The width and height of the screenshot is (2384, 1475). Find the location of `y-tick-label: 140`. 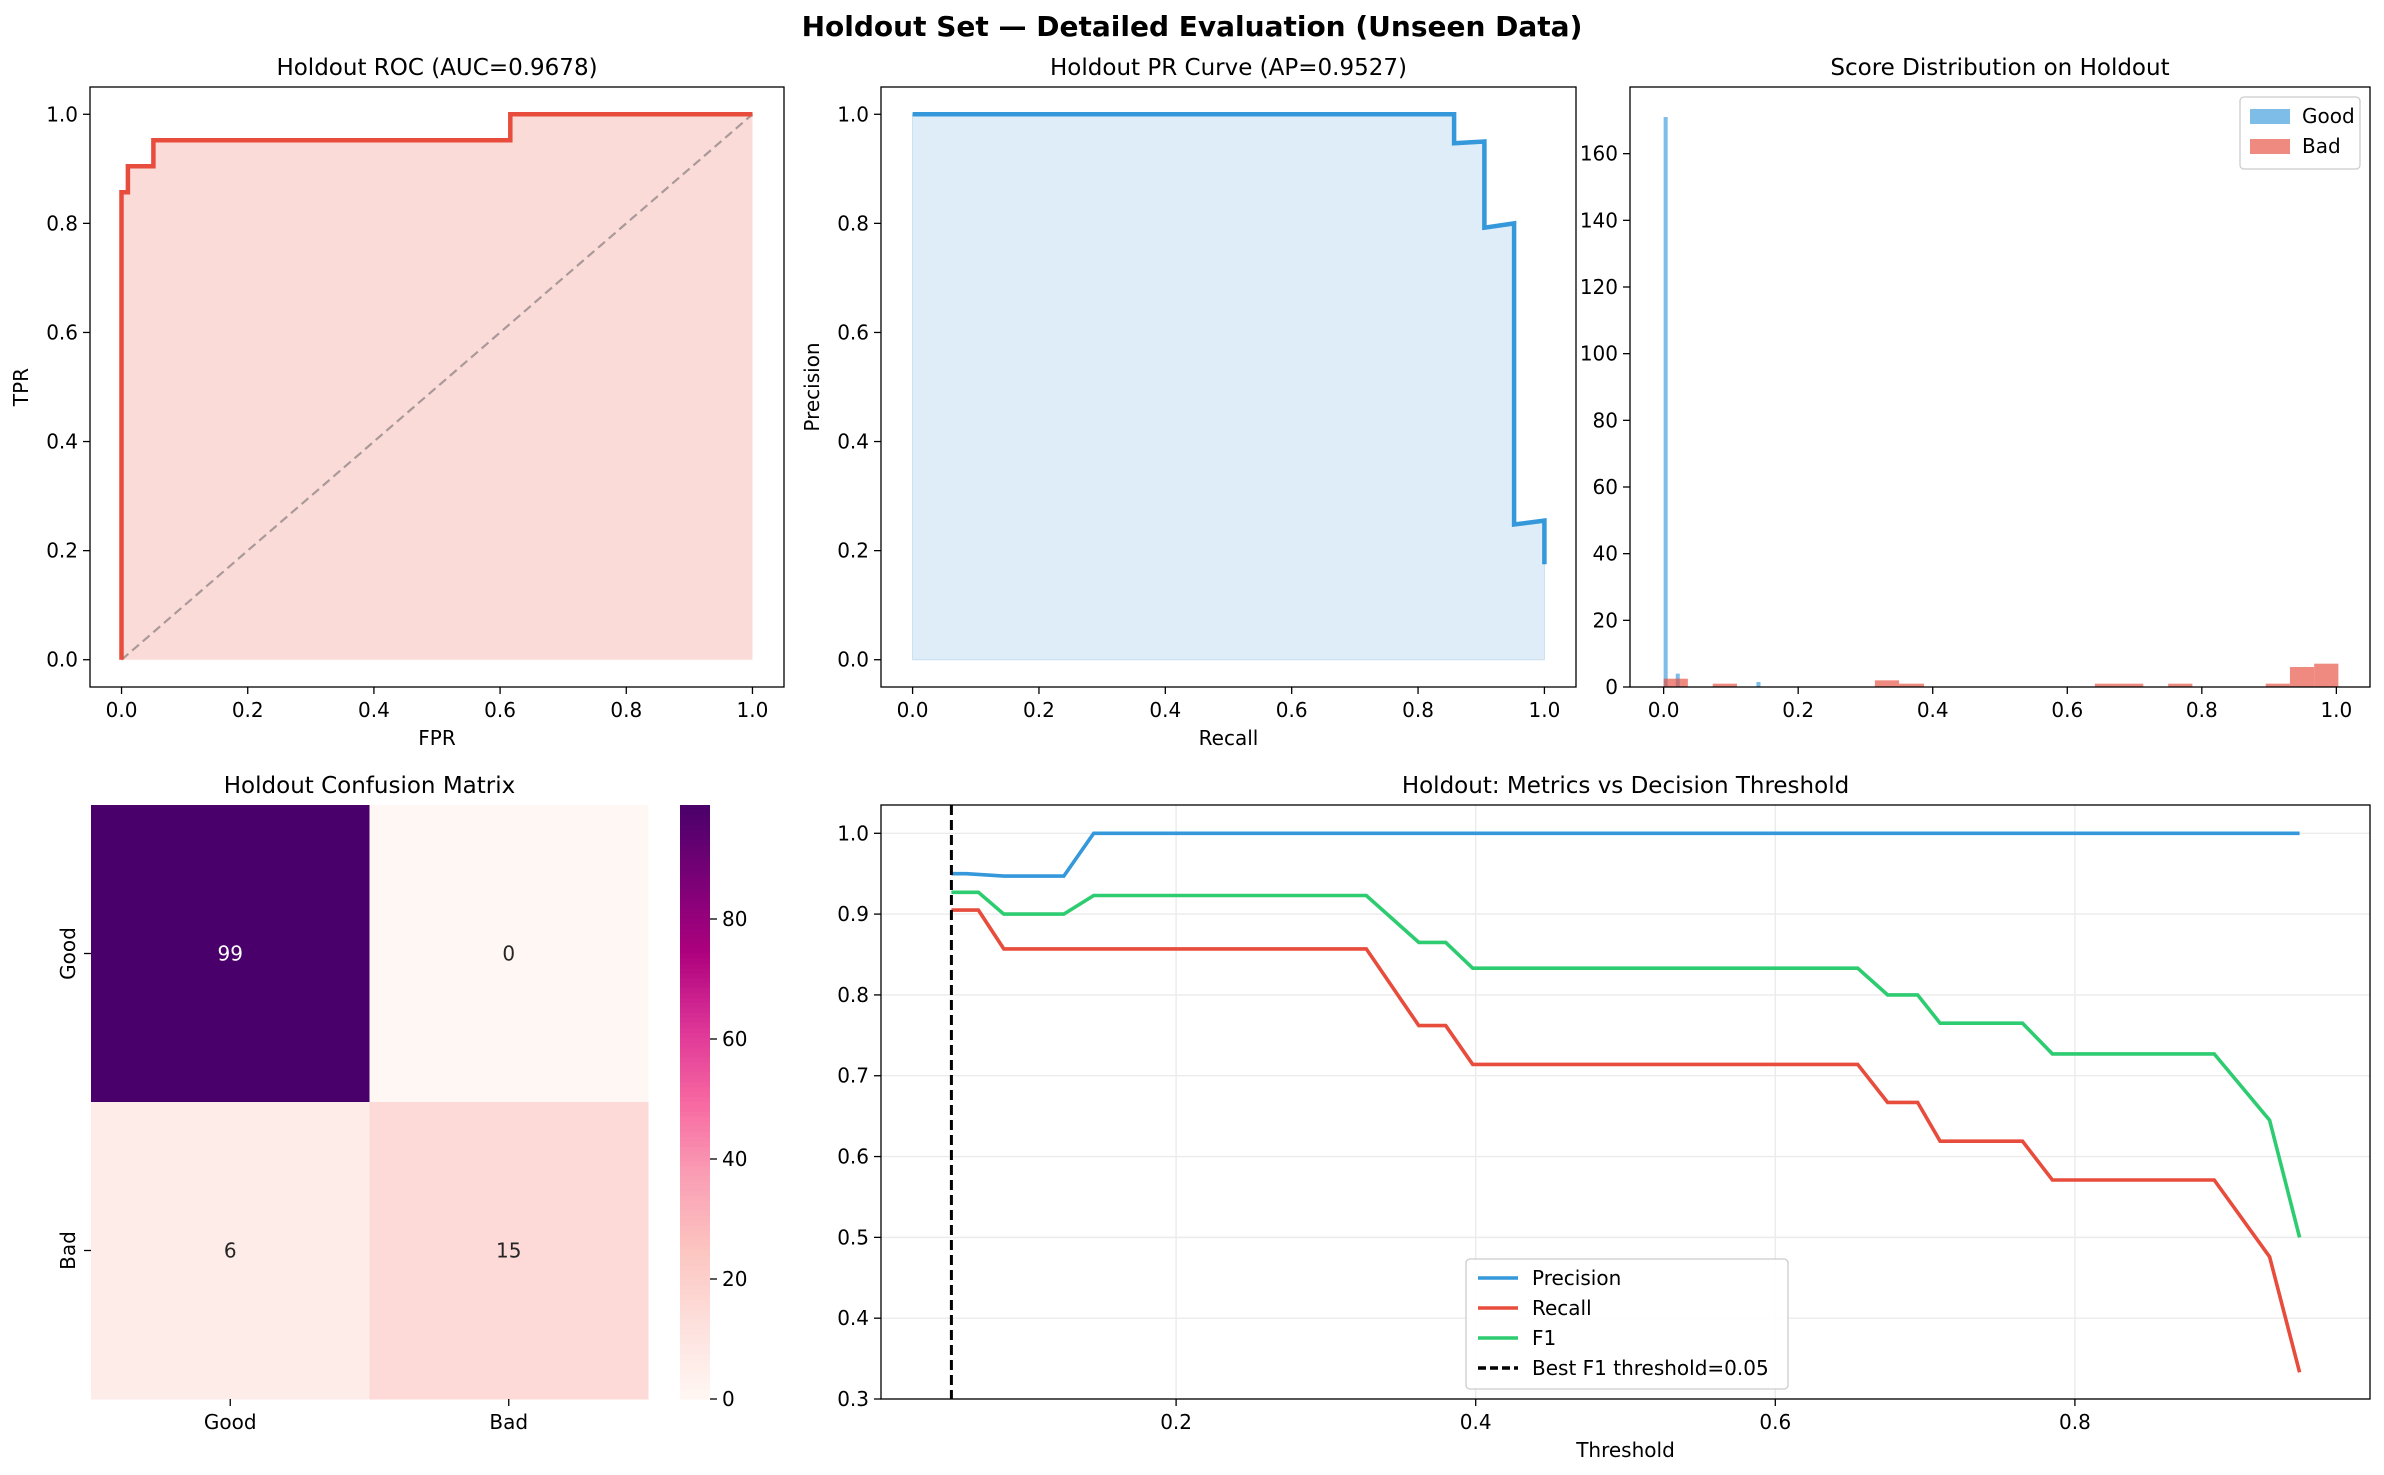

y-tick-label: 140 is located at coordinates (1599, 220).